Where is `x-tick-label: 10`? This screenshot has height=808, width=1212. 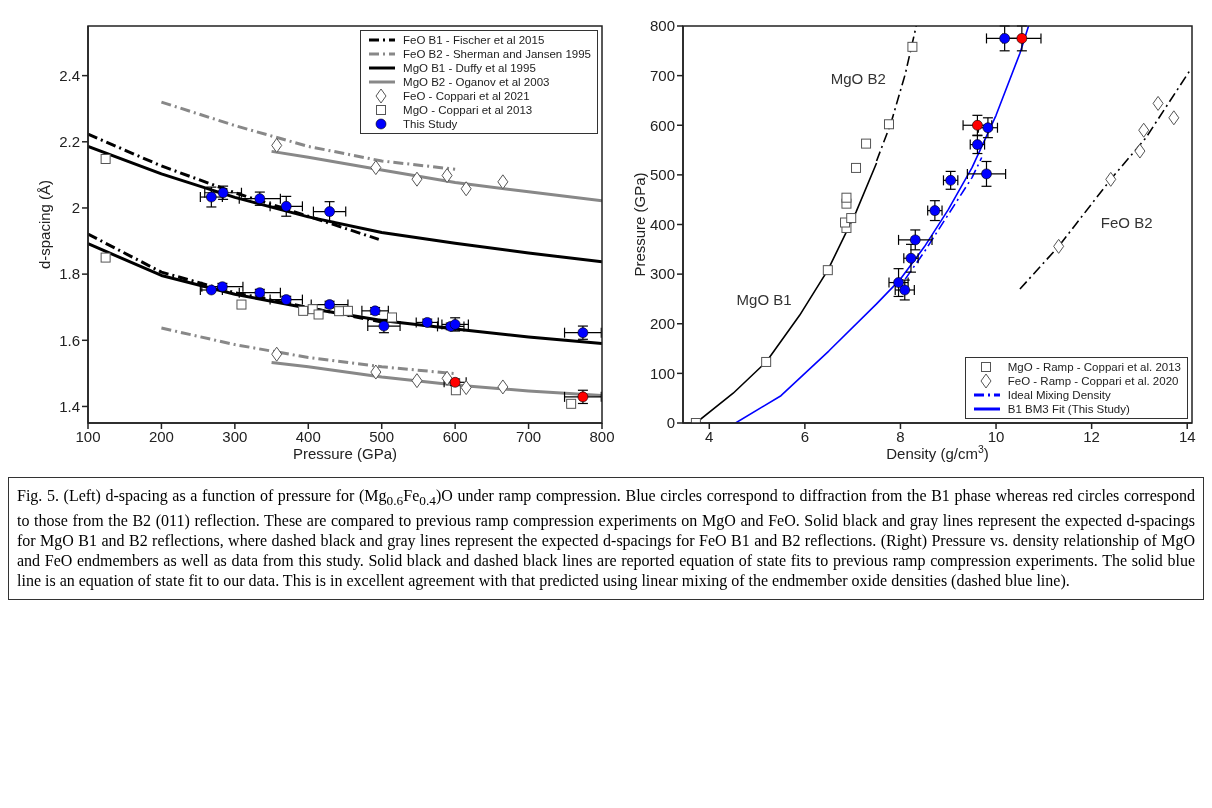
x-tick-label: 10 is located at coordinates (996, 436).